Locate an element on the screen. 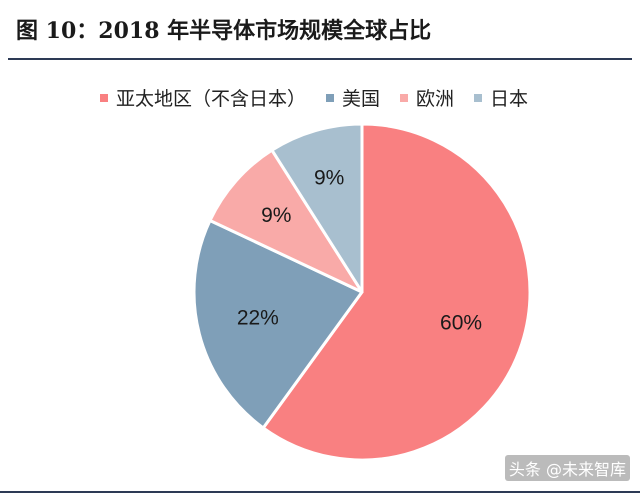 This screenshot has height=495, width=640. label-usa: 22% is located at coordinates (258, 317).